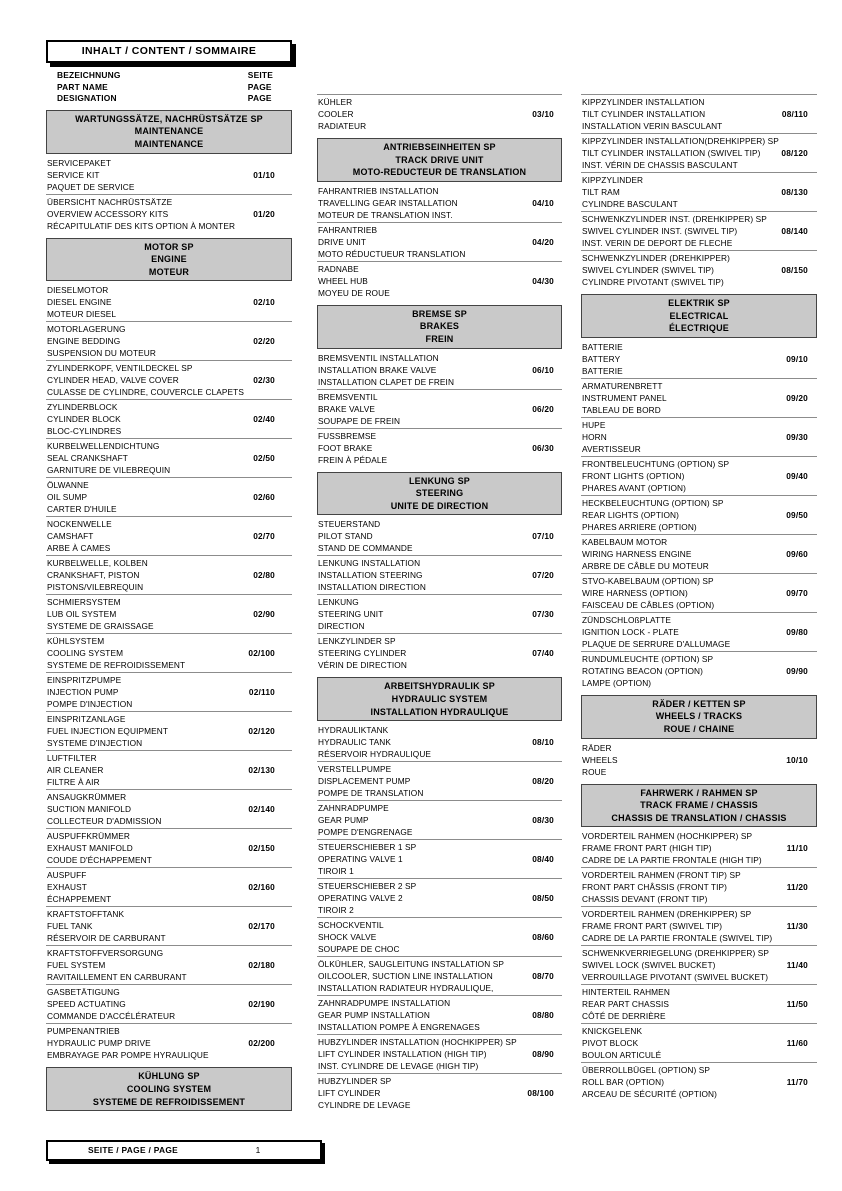 This screenshot has height=1191, width=842. What do you see at coordinates (86, 1004) in the screenshot?
I see `entry-name-en: SPEED ACTUATING` at bounding box center [86, 1004].